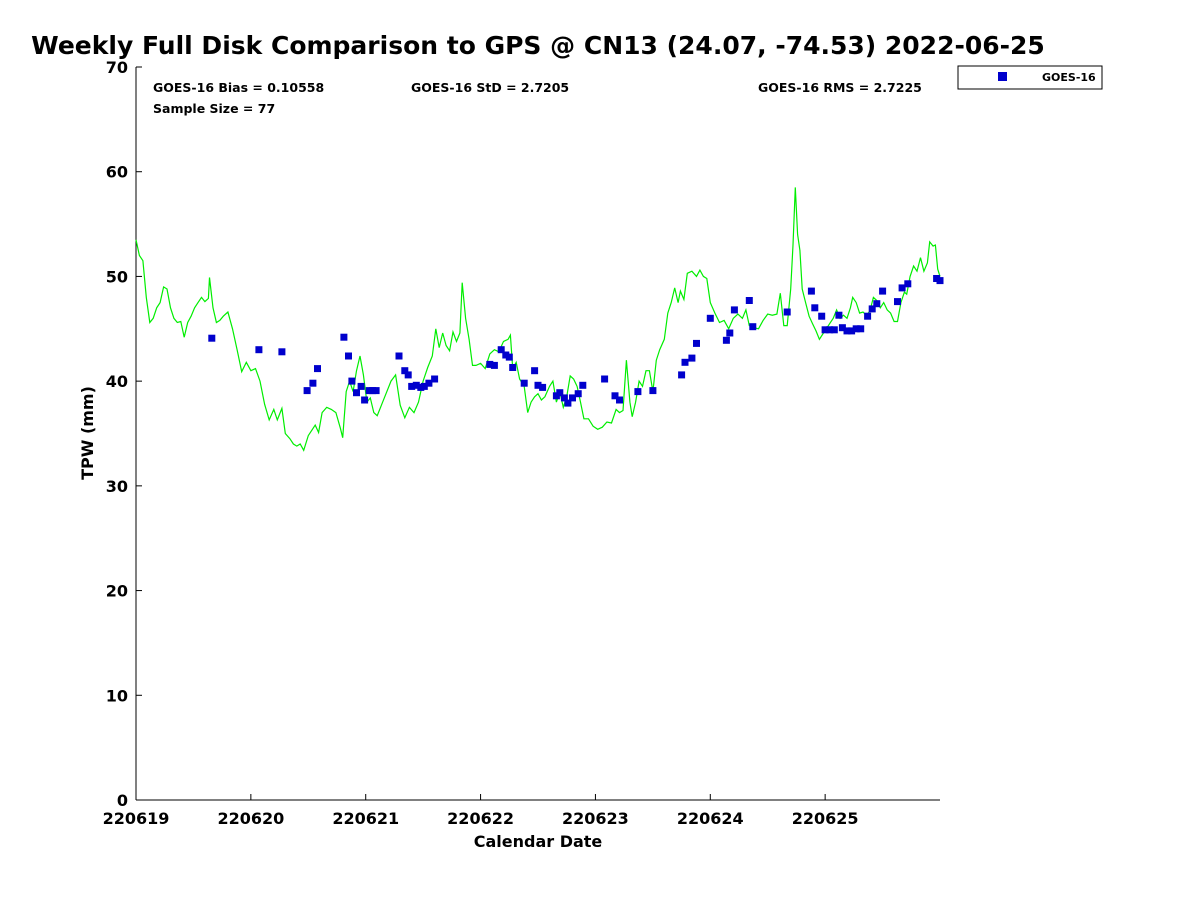 The image size is (1200, 900). What do you see at coordinates (136, 818) in the screenshot?
I see `x-tick-label: 220619` at bounding box center [136, 818].